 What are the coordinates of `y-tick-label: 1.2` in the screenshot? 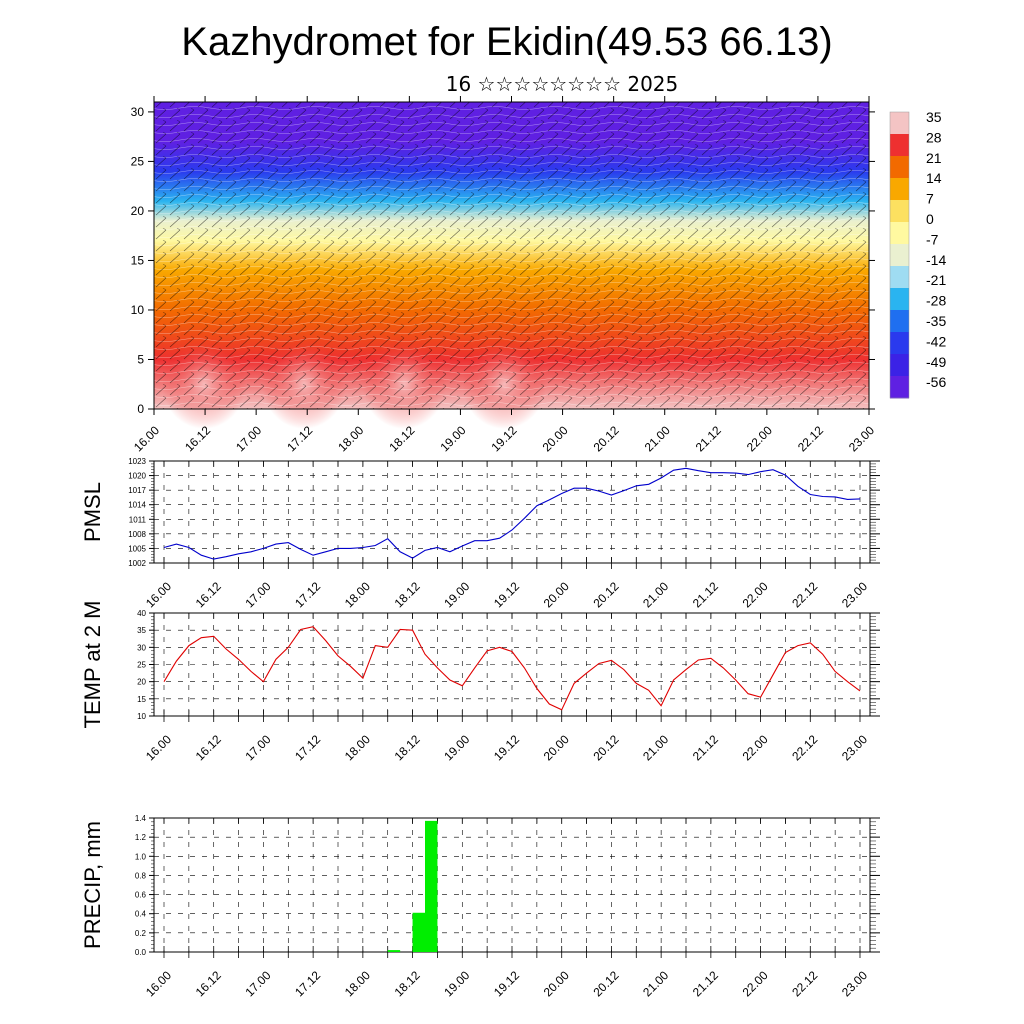 It's located at (141, 837).